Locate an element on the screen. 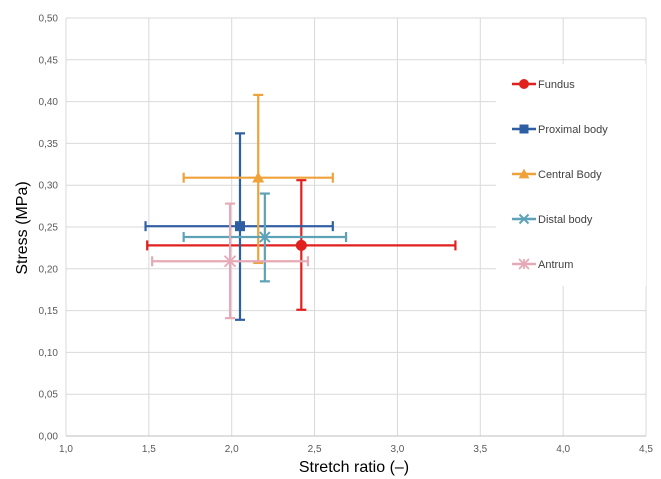 The height and width of the screenshot is (479, 661). y-tick-label: 0,45 is located at coordinates (49, 60).